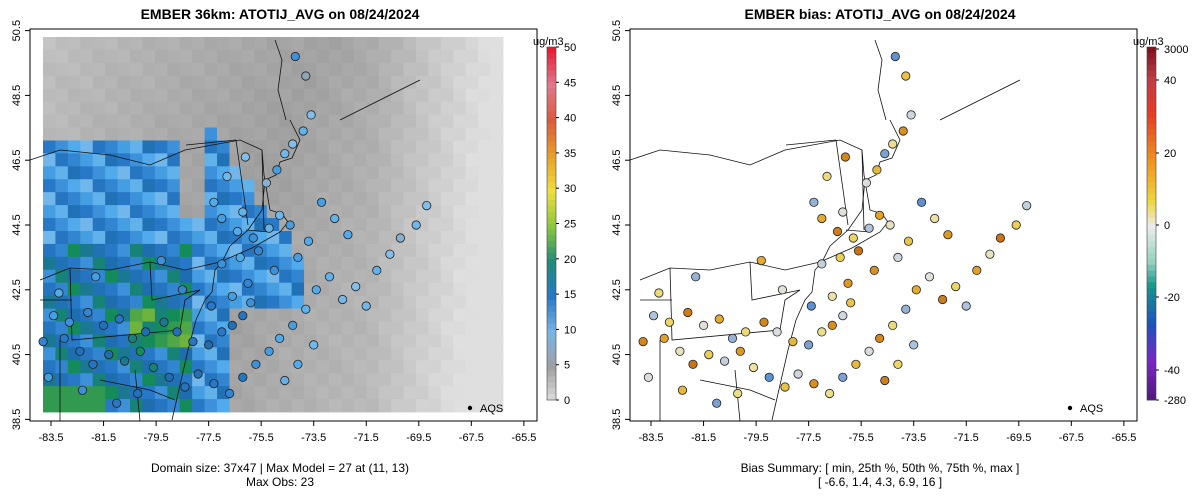 The height and width of the screenshot is (502, 1200). Describe the element at coordinates (280, 14) in the screenshot. I see `left-map-title: EMBER 36km: ATOTIJ_AVG on 08/24/2024` at that location.